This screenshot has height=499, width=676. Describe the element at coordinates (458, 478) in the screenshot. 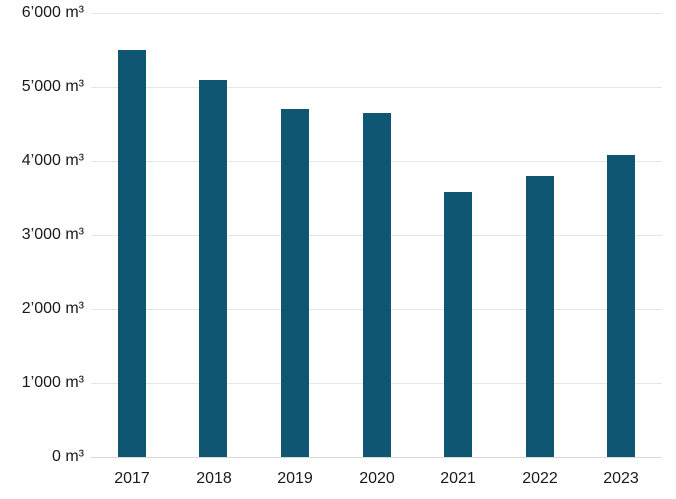

I see `x-tick-label: 2021` at that location.